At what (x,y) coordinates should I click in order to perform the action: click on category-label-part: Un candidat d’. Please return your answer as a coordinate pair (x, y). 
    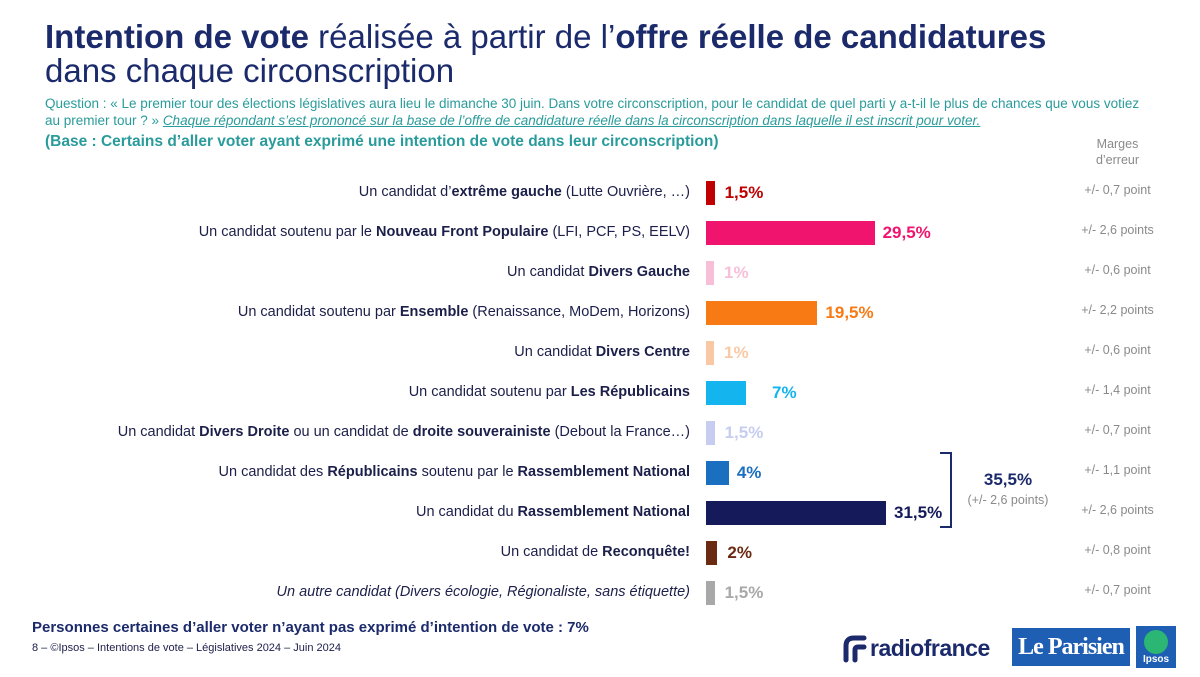
    Looking at the image, I should click on (405, 192).